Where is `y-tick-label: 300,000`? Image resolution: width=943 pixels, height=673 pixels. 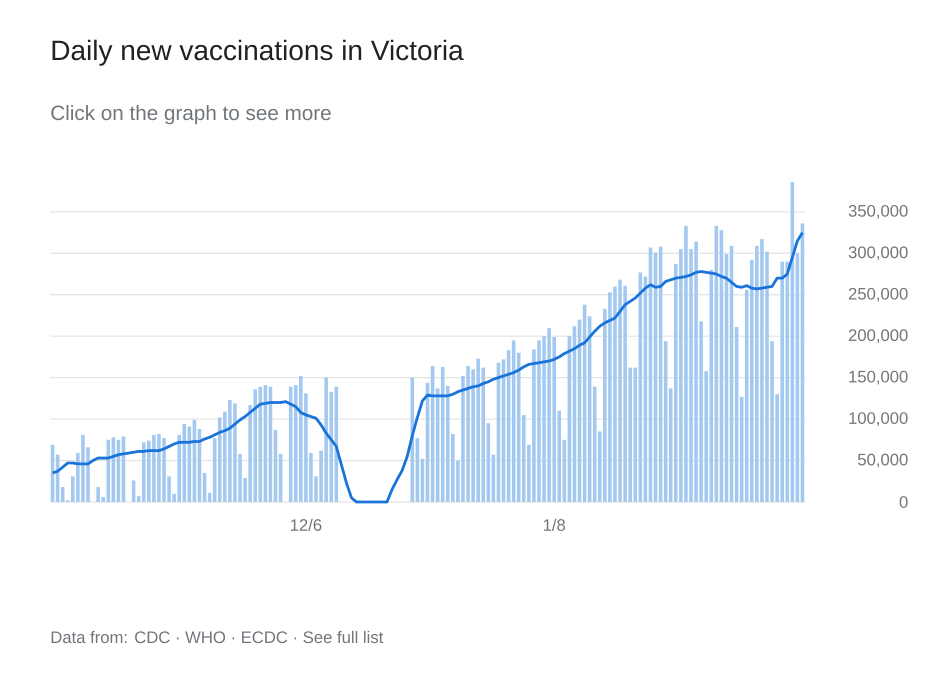
y-tick-label: 300,000 is located at coordinates (878, 253).